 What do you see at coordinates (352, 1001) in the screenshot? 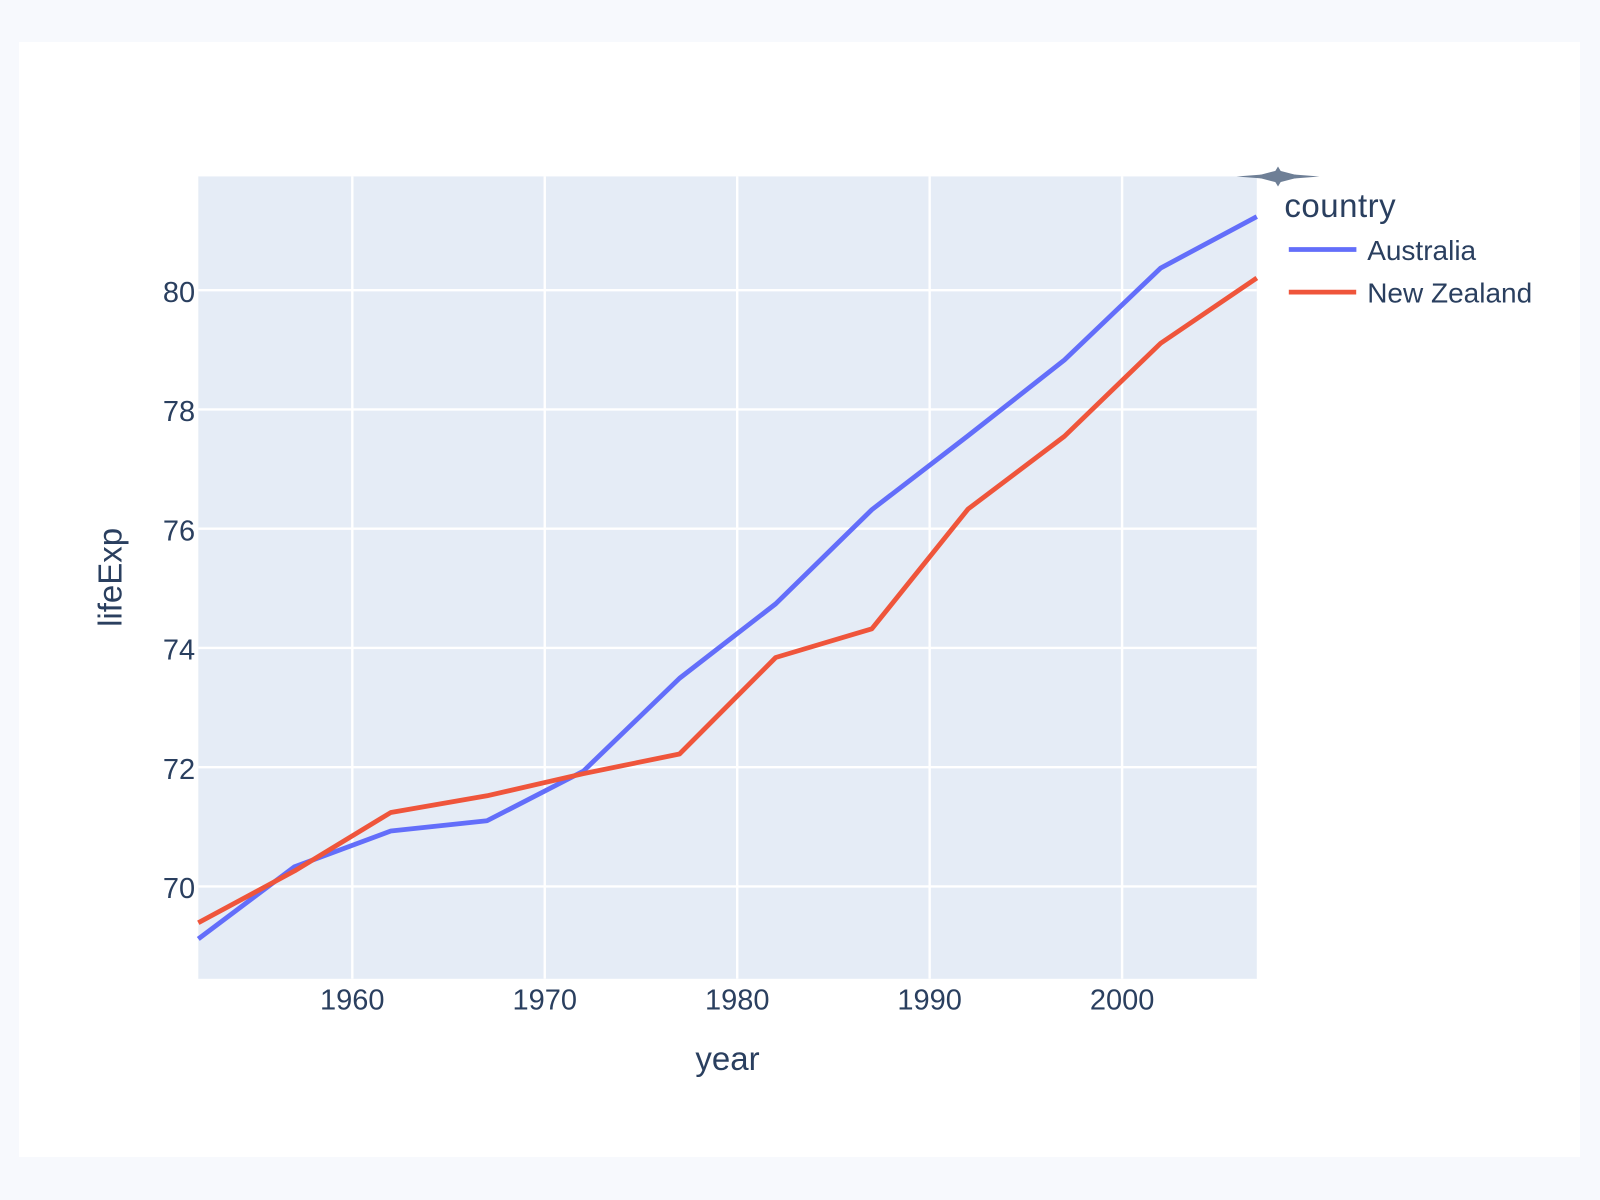
I see `svg-text: 1960` at bounding box center [352, 1001].